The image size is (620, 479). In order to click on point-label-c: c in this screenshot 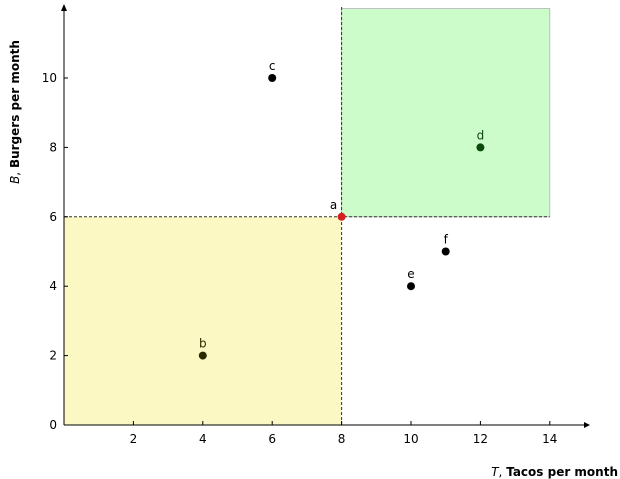, I will do `click(272, 66)`.